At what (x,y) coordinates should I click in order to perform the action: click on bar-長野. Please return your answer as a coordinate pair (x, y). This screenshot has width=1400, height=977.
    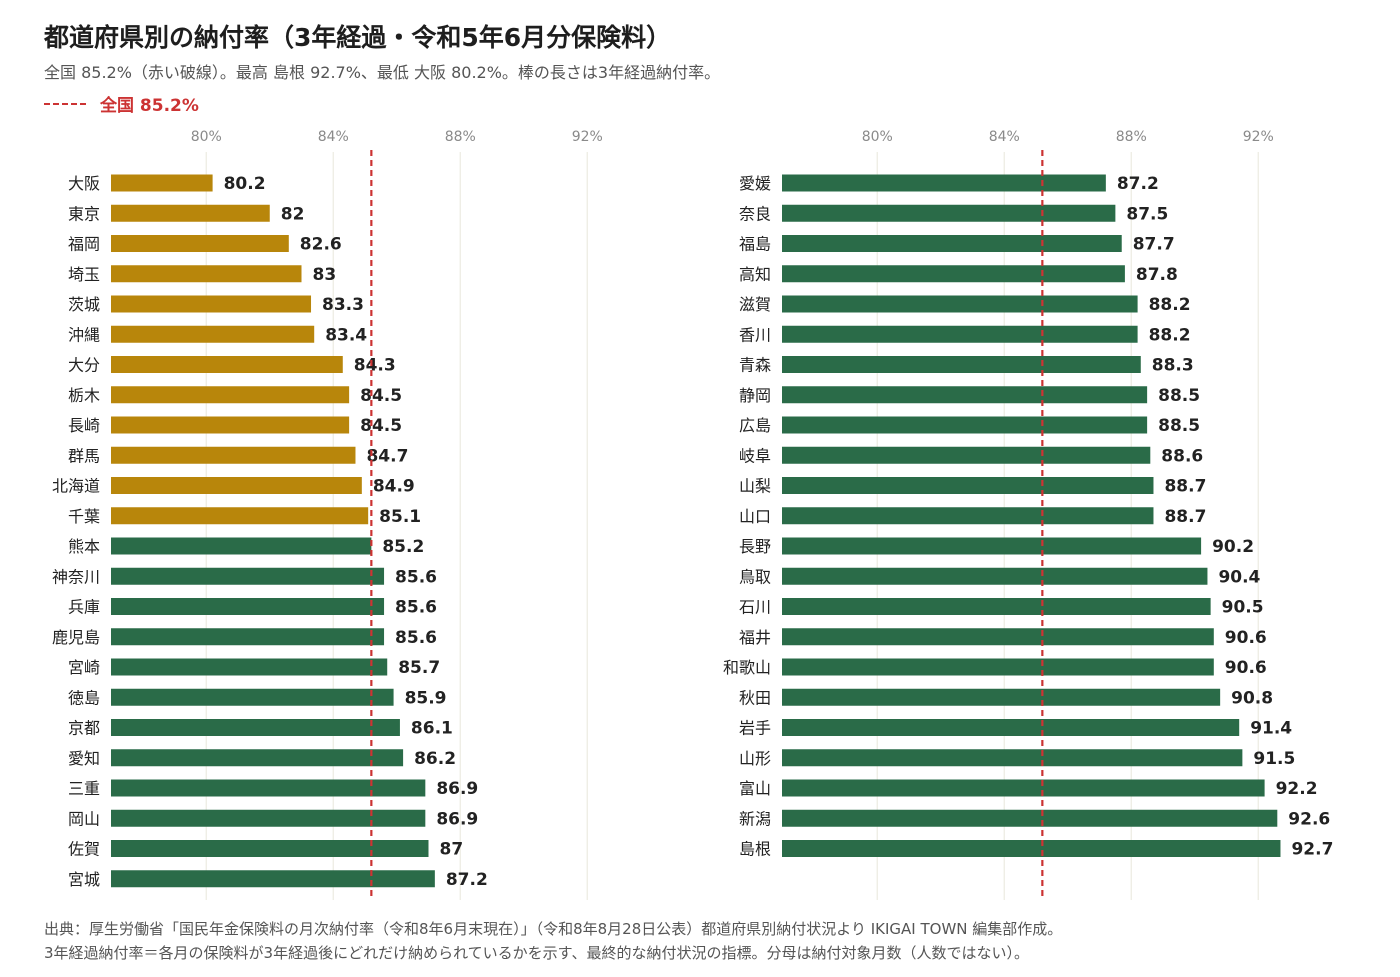
    Looking at the image, I should click on (992, 546).